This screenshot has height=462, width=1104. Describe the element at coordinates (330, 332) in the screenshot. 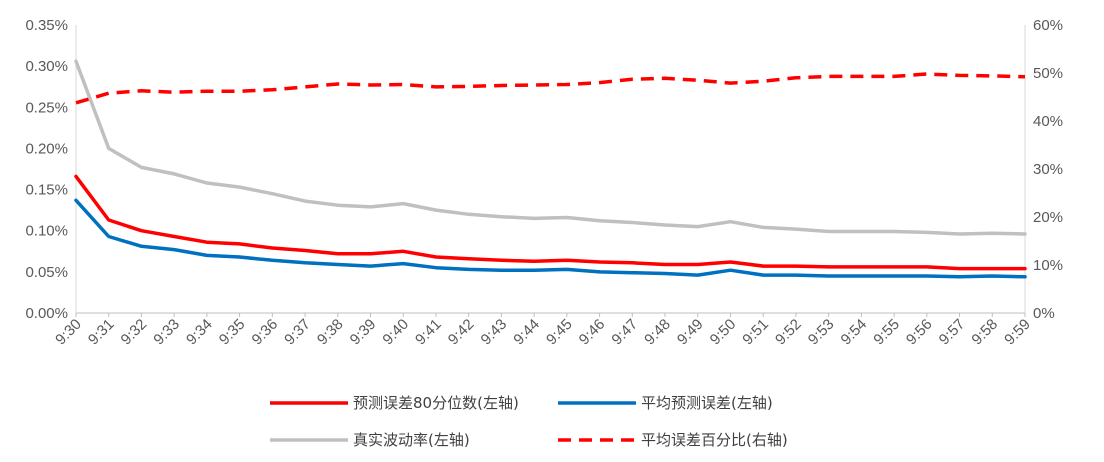

I see `x-tick-label: 9:38` at that location.